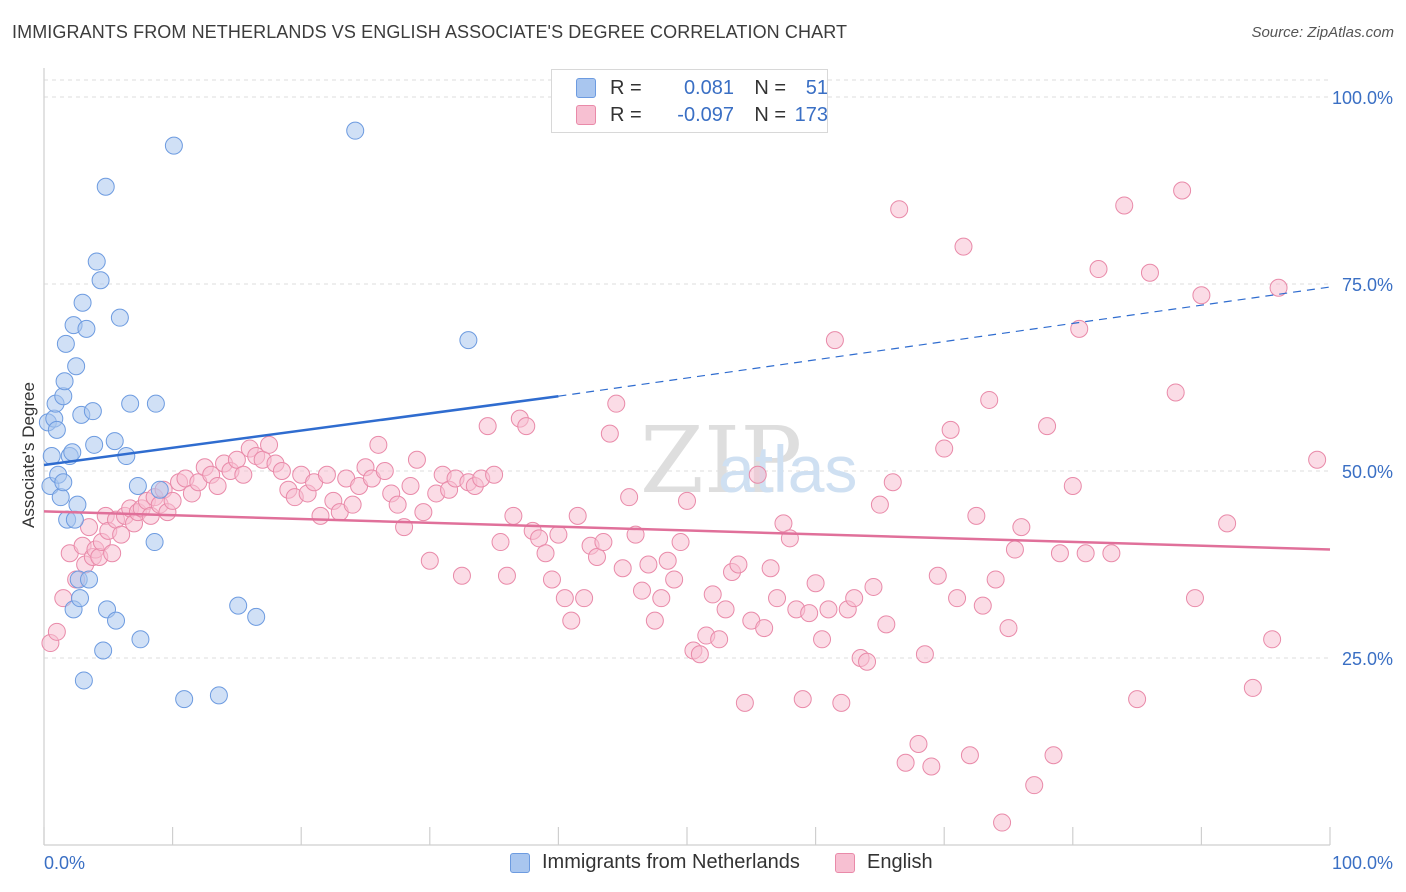 The height and width of the screenshot is (892, 1406). I want to click on x-tick-label: 0.0%, so click(64, 863).